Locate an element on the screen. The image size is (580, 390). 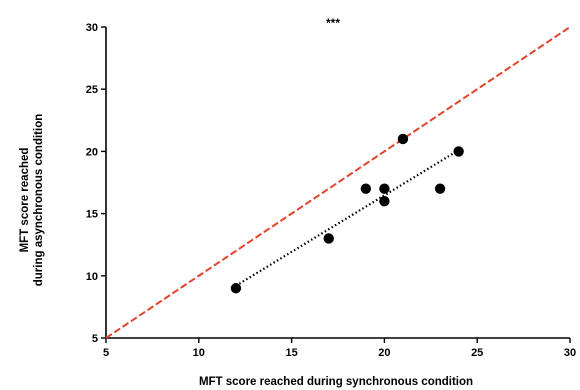
significance-annotation: *** is located at coordinates (333, 23).